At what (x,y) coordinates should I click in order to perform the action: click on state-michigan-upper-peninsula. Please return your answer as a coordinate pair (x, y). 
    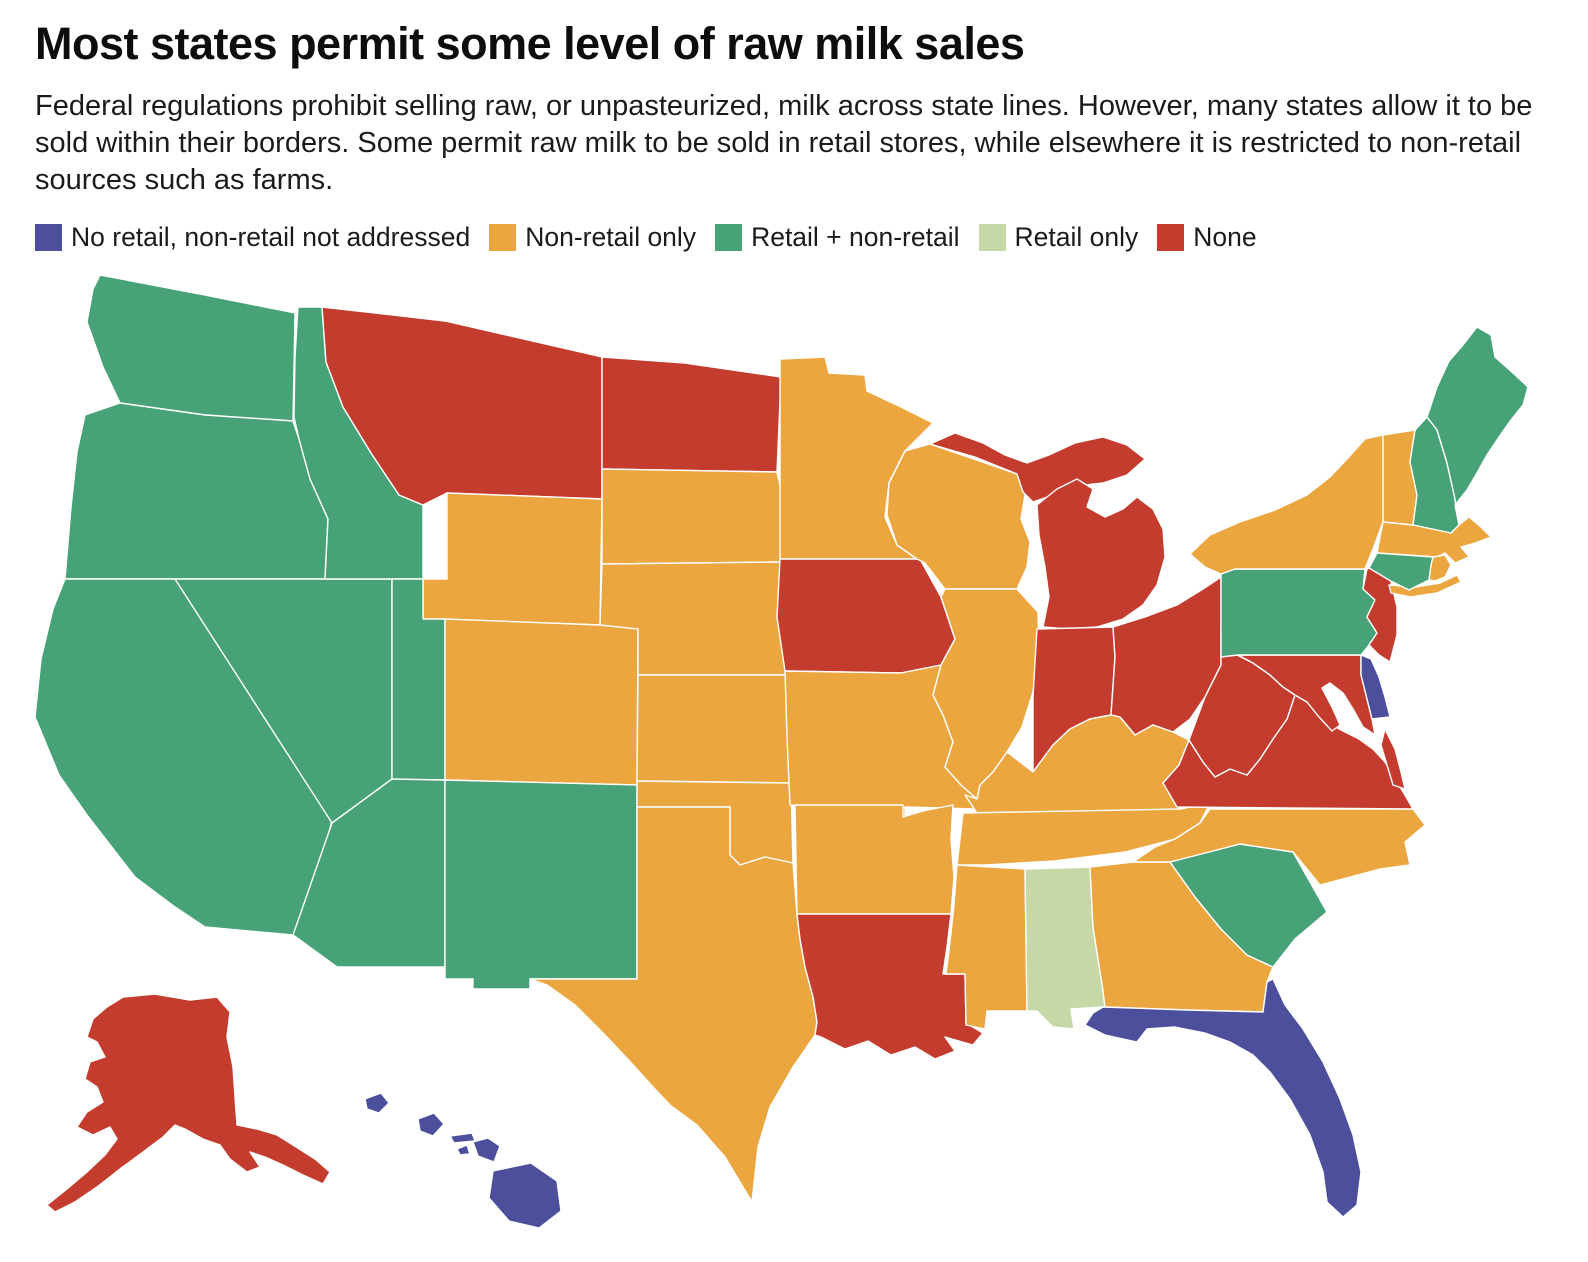
    Looking at the image, I should click on (1037, 467).